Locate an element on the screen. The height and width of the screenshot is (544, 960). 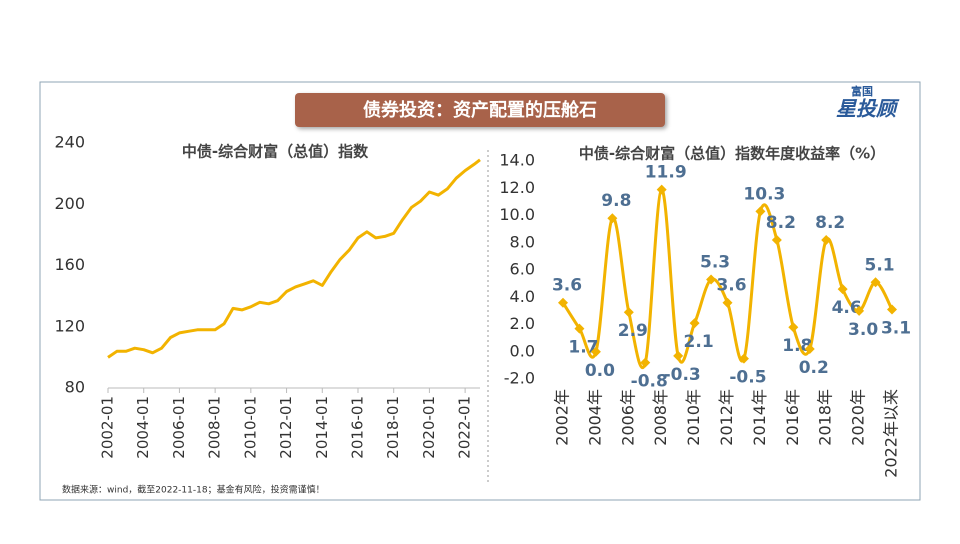
y-tick-label: 2.0 is located at coordinates (522, 323).